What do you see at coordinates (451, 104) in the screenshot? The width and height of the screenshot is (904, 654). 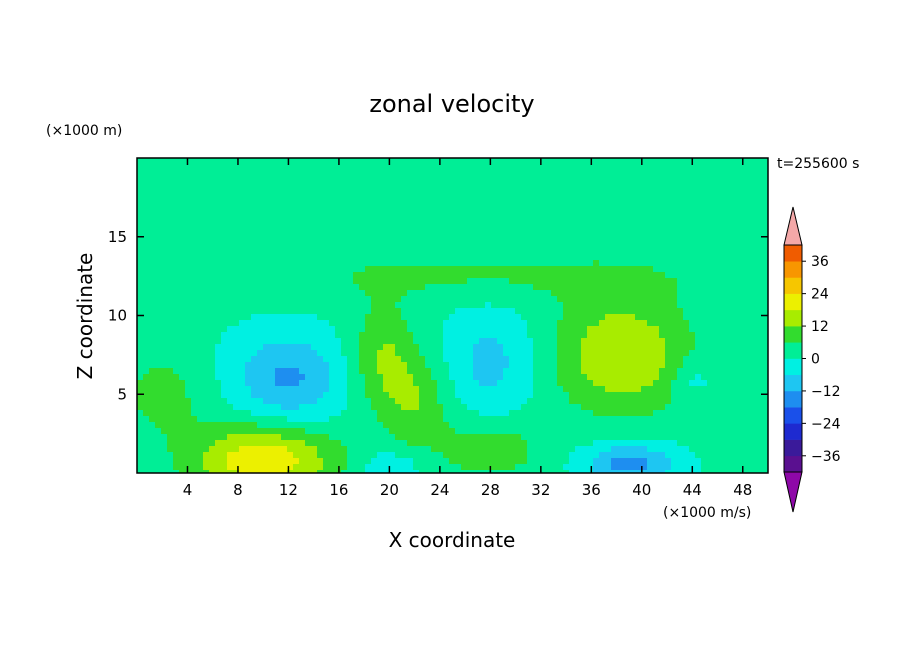 I see `chart-title: zonal velocity` at bounding box center [451, 104].